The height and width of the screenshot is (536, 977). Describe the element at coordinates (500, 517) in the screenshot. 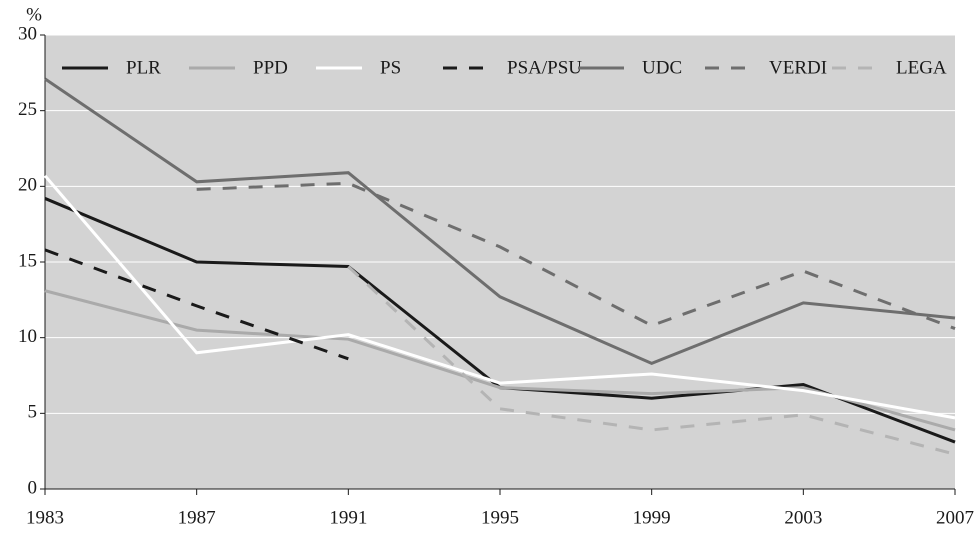

I see `x-tick-label: 1995` at that location.